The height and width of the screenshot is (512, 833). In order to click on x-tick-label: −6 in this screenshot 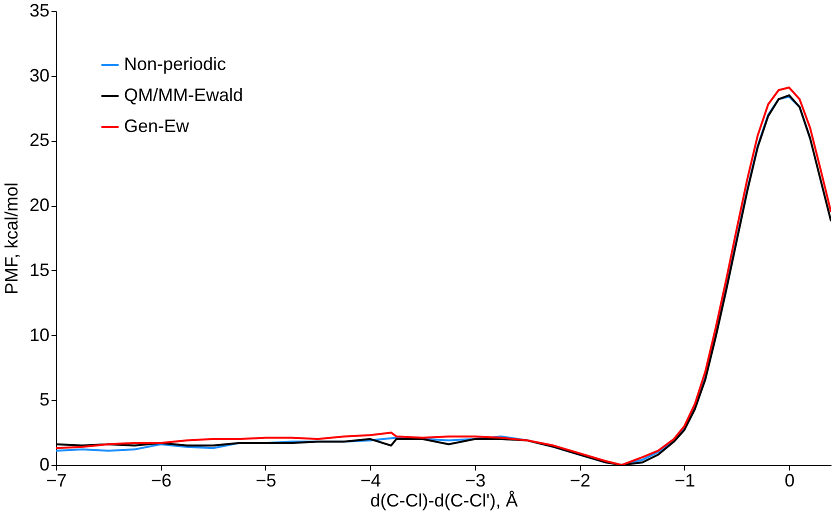, I will do `click(161, 480)`.